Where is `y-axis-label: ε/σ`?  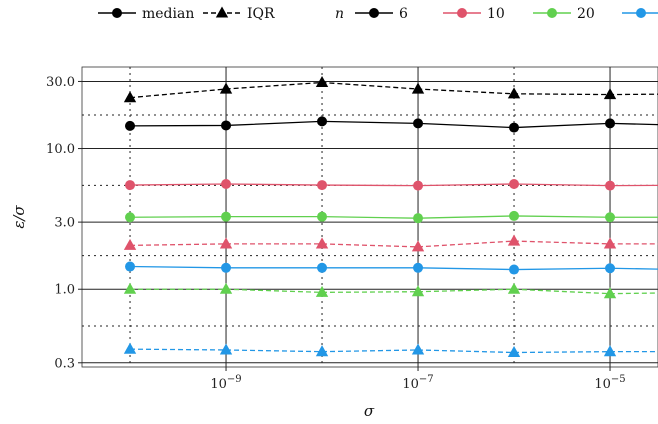 y-axis-label: ε/σ is located at coordinates (19, 217).